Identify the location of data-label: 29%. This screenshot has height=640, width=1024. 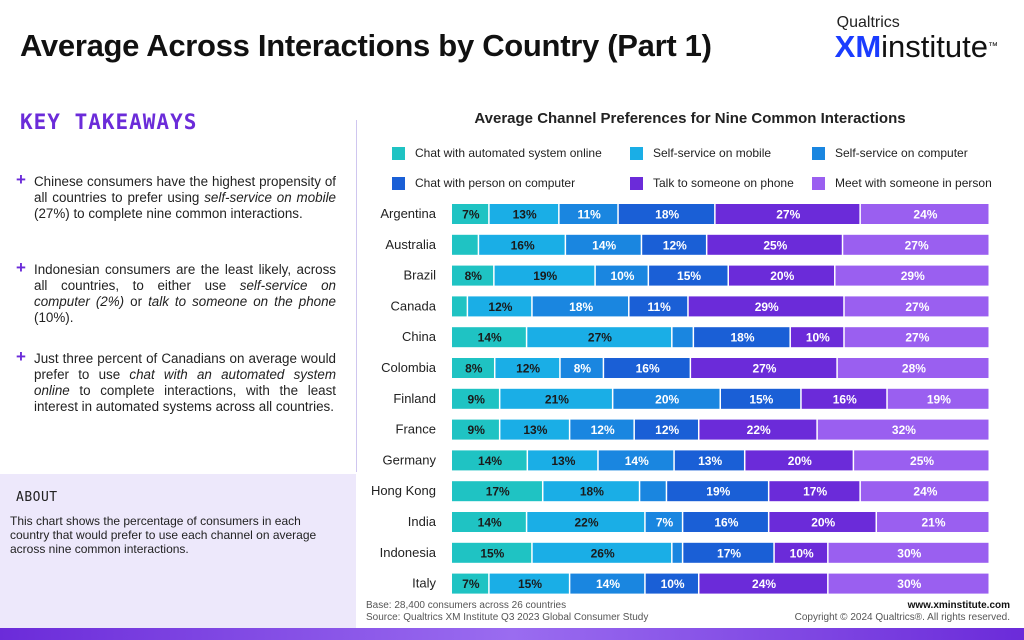
(767, 307).